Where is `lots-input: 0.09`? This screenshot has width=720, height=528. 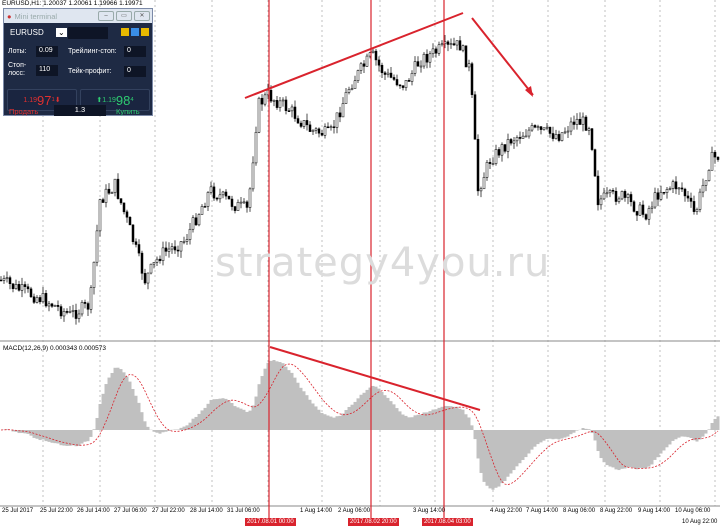
lots-input: 0.09 is located at coordinates (47, 51).